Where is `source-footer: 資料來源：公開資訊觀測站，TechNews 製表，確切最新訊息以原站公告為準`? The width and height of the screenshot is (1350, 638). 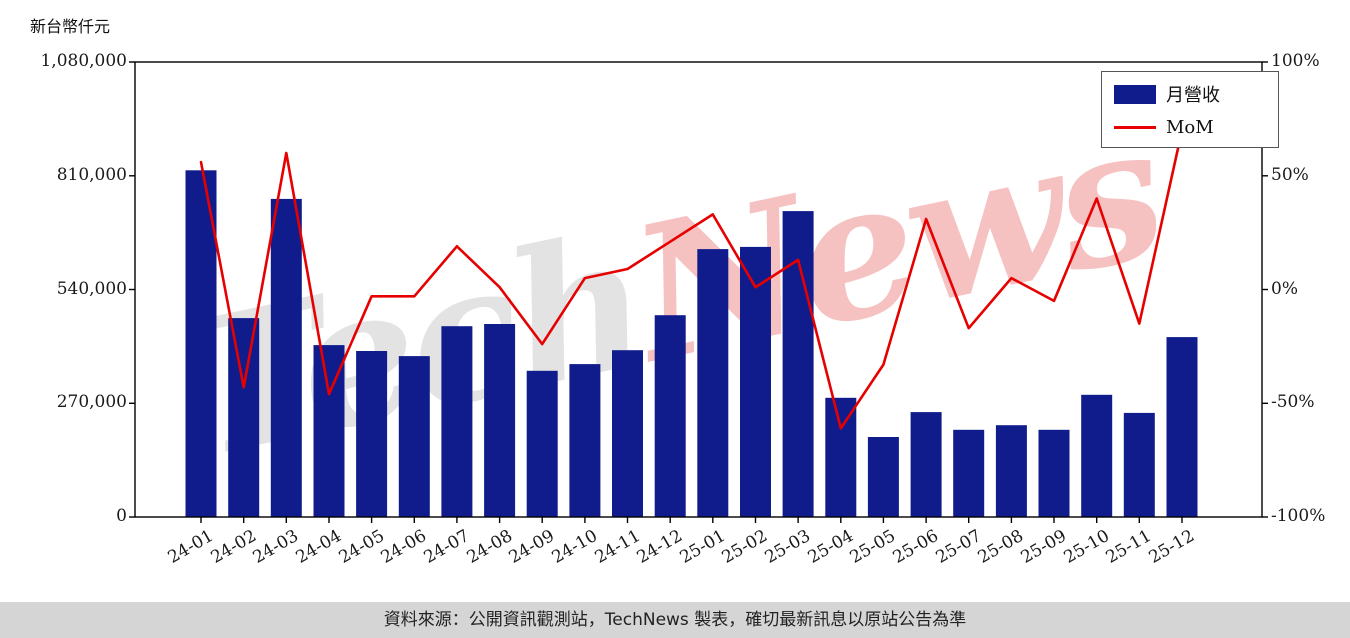
source-footer: 資料來源：公開資訊觀測站，TechNews 製表，確切最新訊息以原站公告為準 is located at coordinates (675, 620).